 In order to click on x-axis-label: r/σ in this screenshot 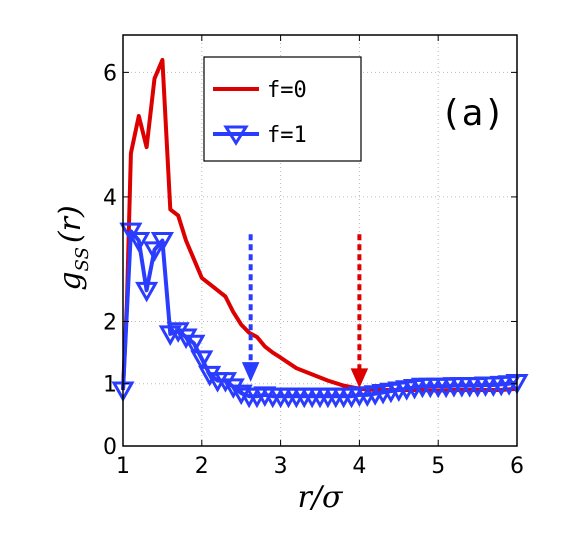, I will do `click(321, 497)`.